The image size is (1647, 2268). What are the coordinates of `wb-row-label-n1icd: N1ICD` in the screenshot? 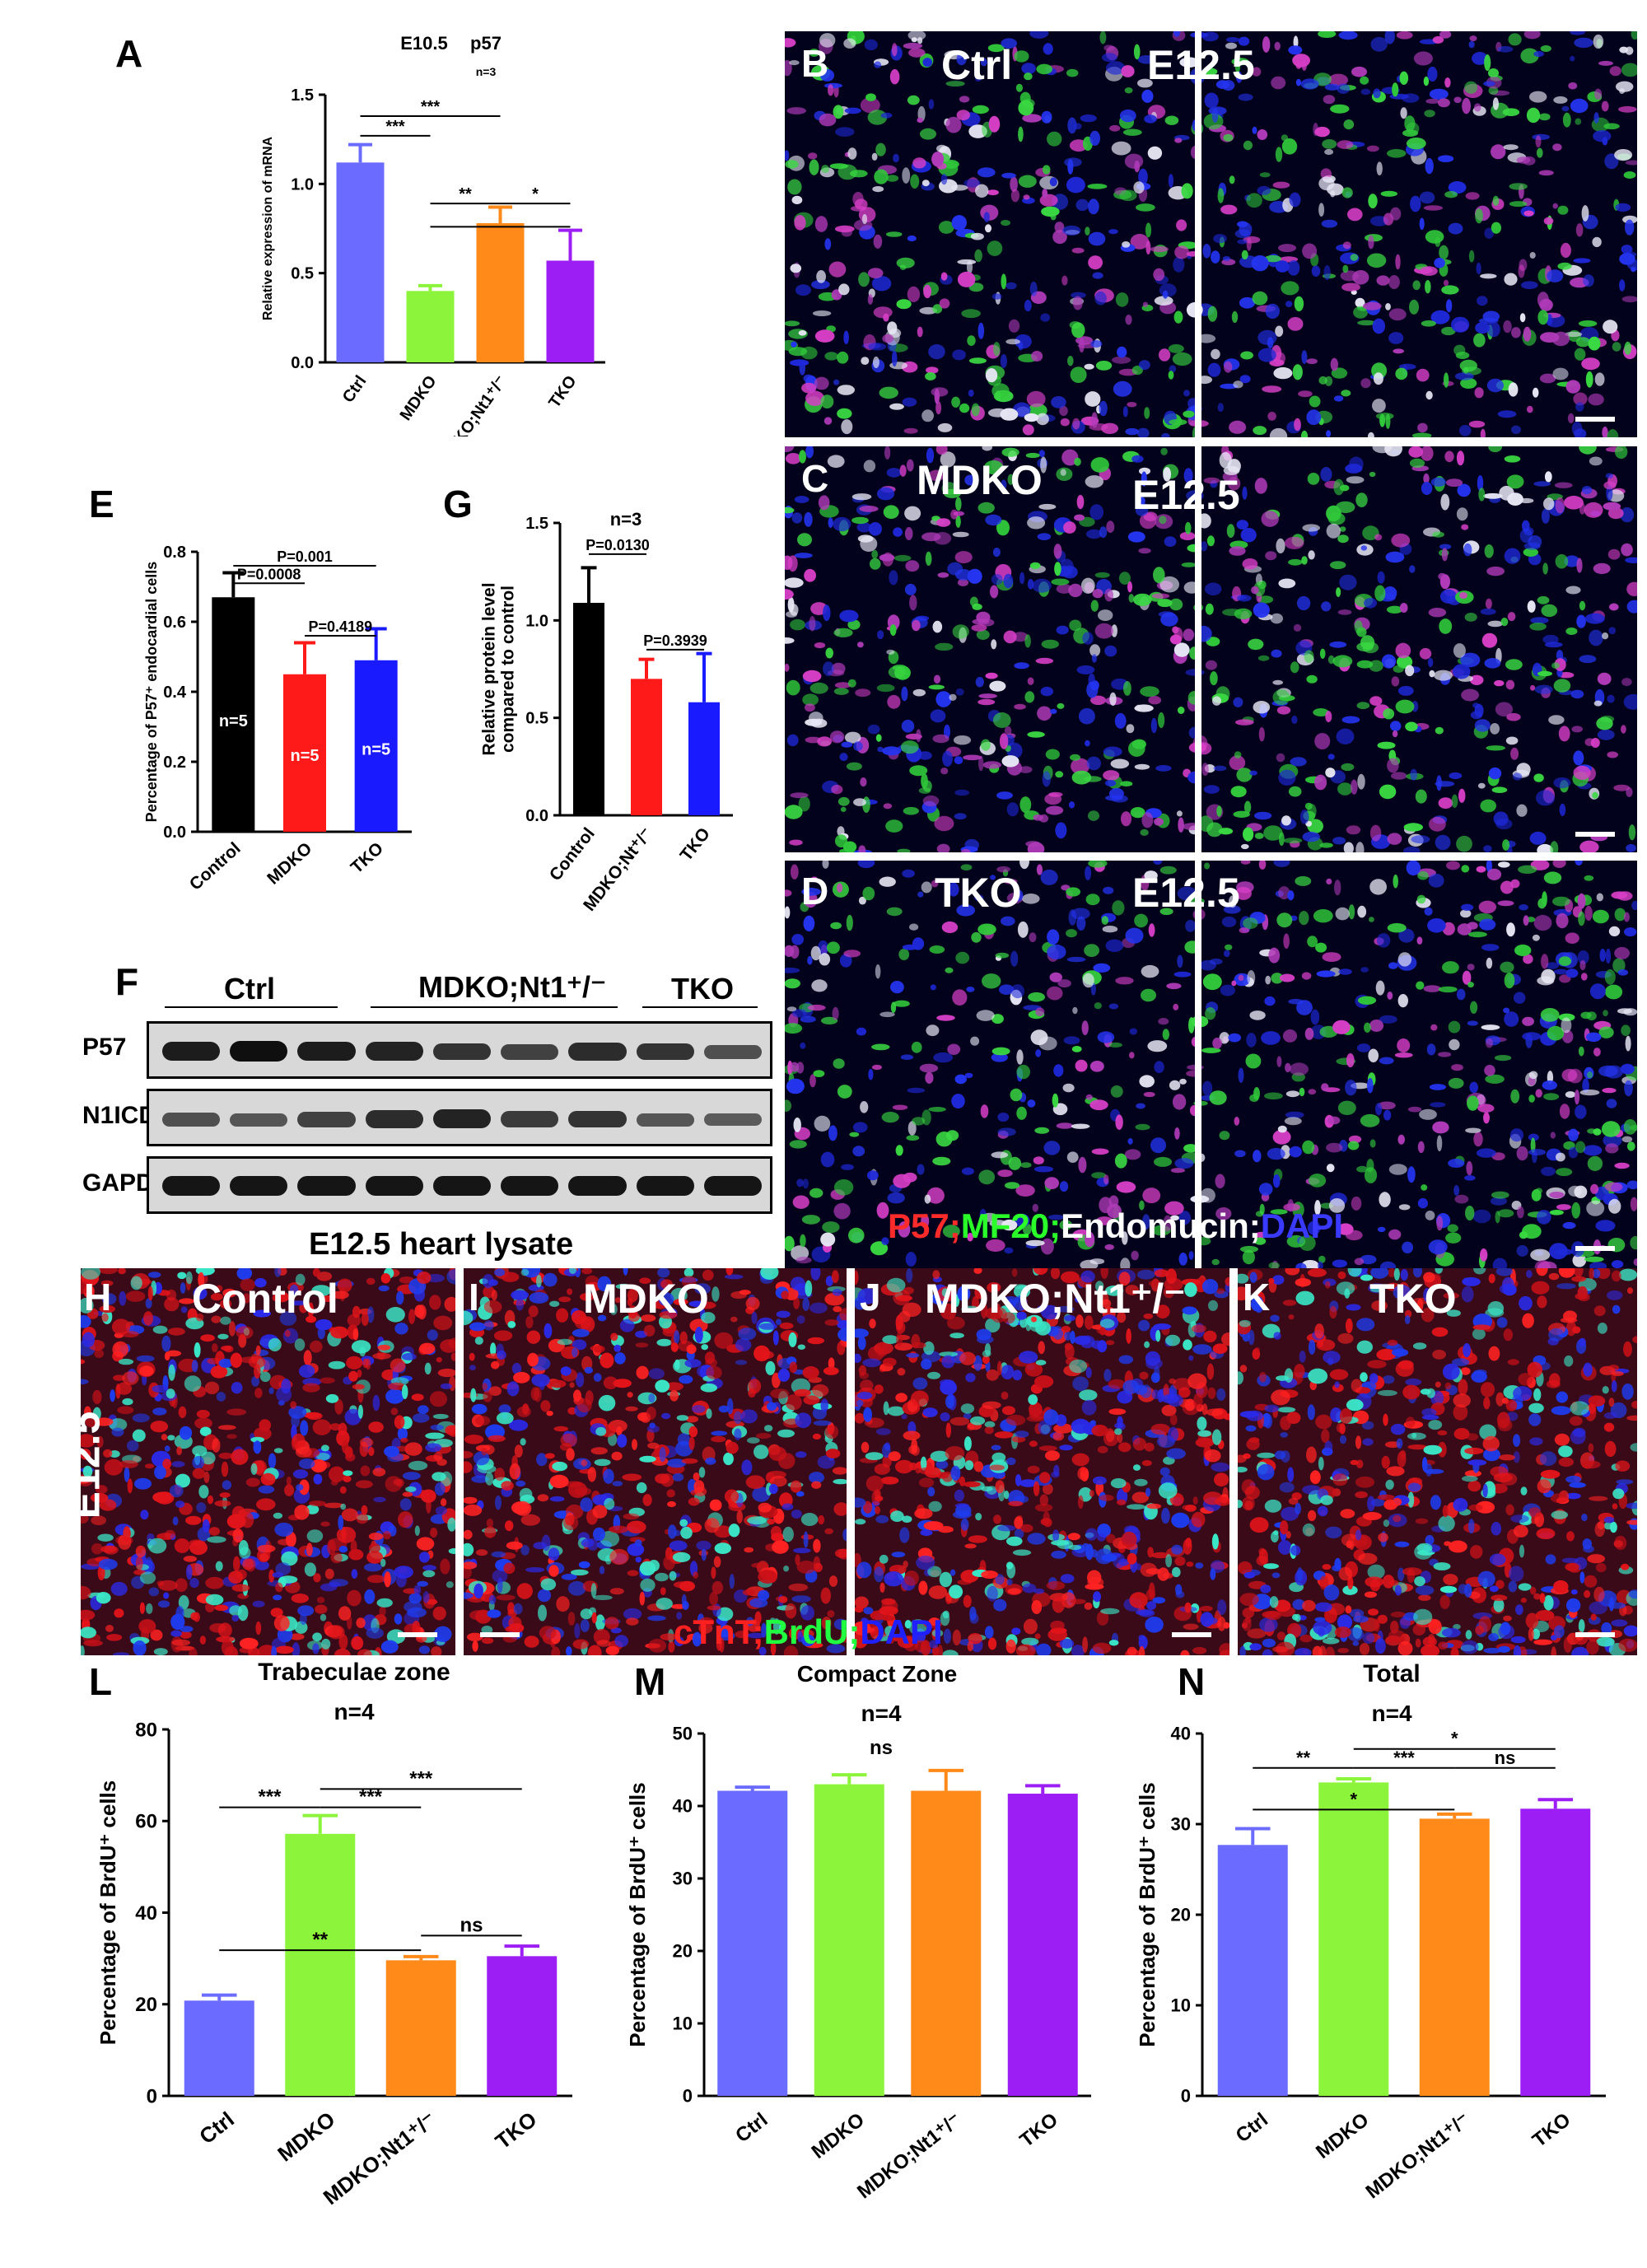 It's located at (119, 1115).